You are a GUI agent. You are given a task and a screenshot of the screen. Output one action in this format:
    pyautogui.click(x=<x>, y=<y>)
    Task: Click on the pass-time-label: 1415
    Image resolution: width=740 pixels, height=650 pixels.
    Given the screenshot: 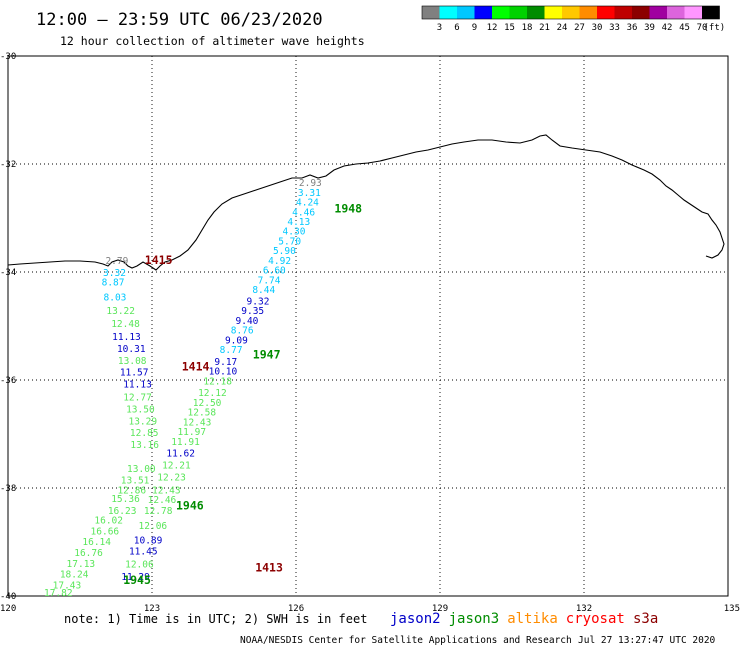 What is the action you would take?
    pyautogui.click(x=159, y=260)
    